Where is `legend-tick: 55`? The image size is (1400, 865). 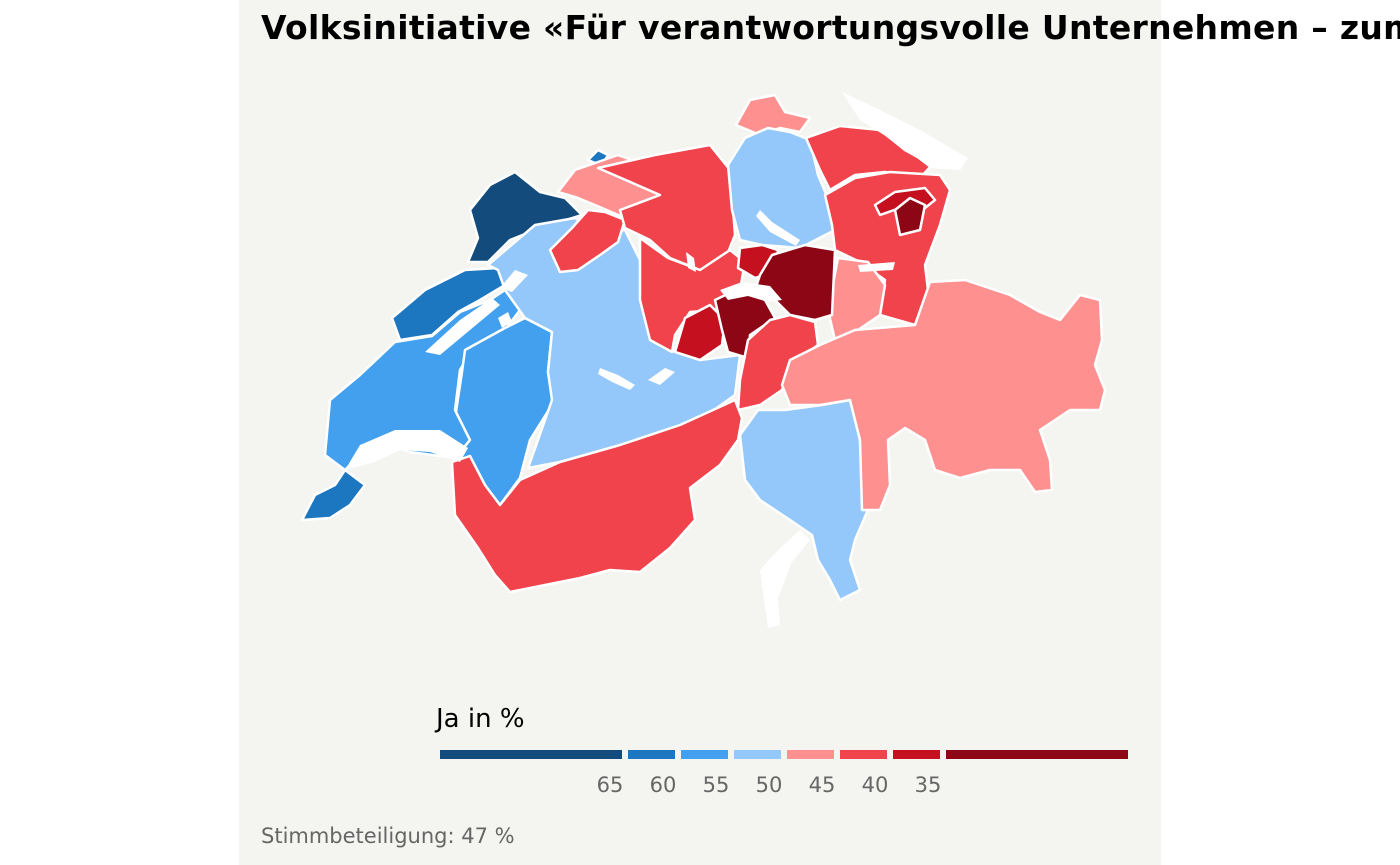 legend-tick: 55 is located at coordinates (716, 785).